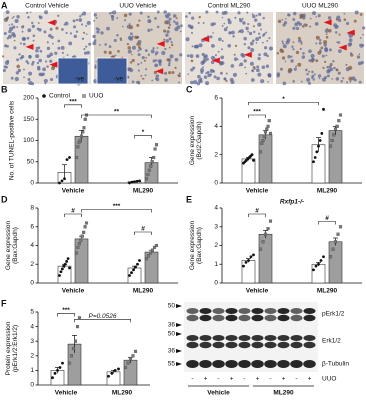  What do you see at coordinates (189, 89) in the screenshot?
I see `panel-letter: C` at bounding box center [189, 89].